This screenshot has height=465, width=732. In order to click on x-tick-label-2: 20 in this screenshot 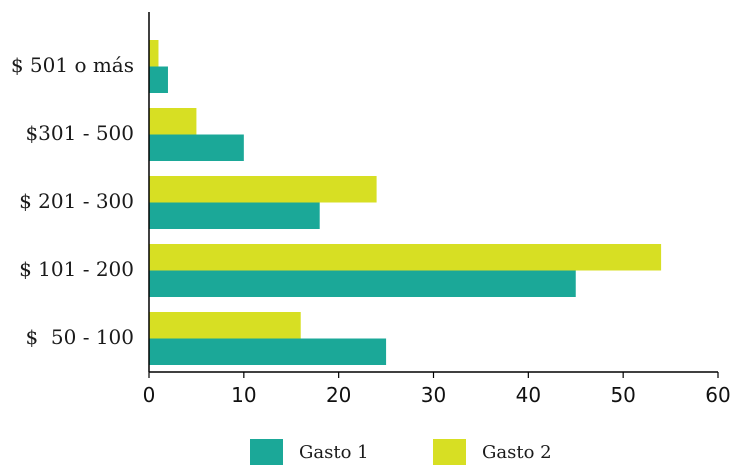, I will do `click(338, 395)`.